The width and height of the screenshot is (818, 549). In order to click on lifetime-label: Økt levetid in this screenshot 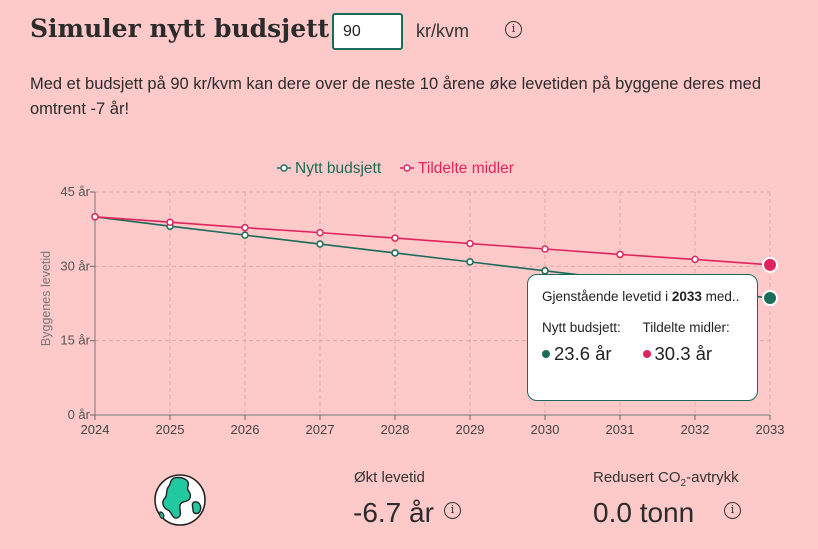, I will do `click(389, 477)`.